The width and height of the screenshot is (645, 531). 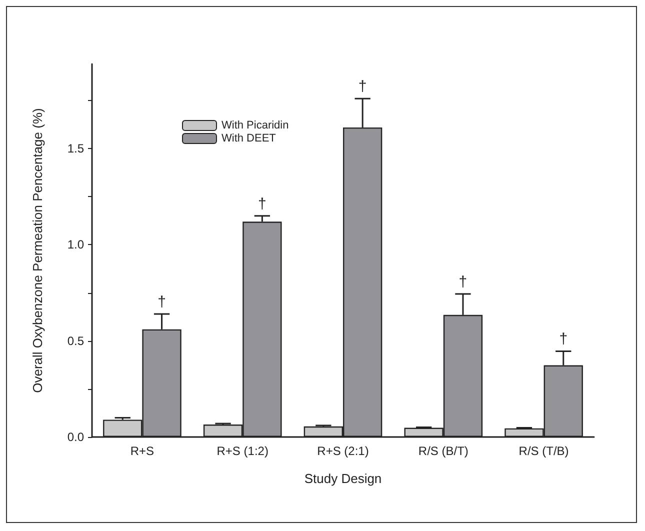 What do you see at coordinates (142, 451) in the screenshot?
I see `x-tick-label: R+S` at bounding box center [142, 451].